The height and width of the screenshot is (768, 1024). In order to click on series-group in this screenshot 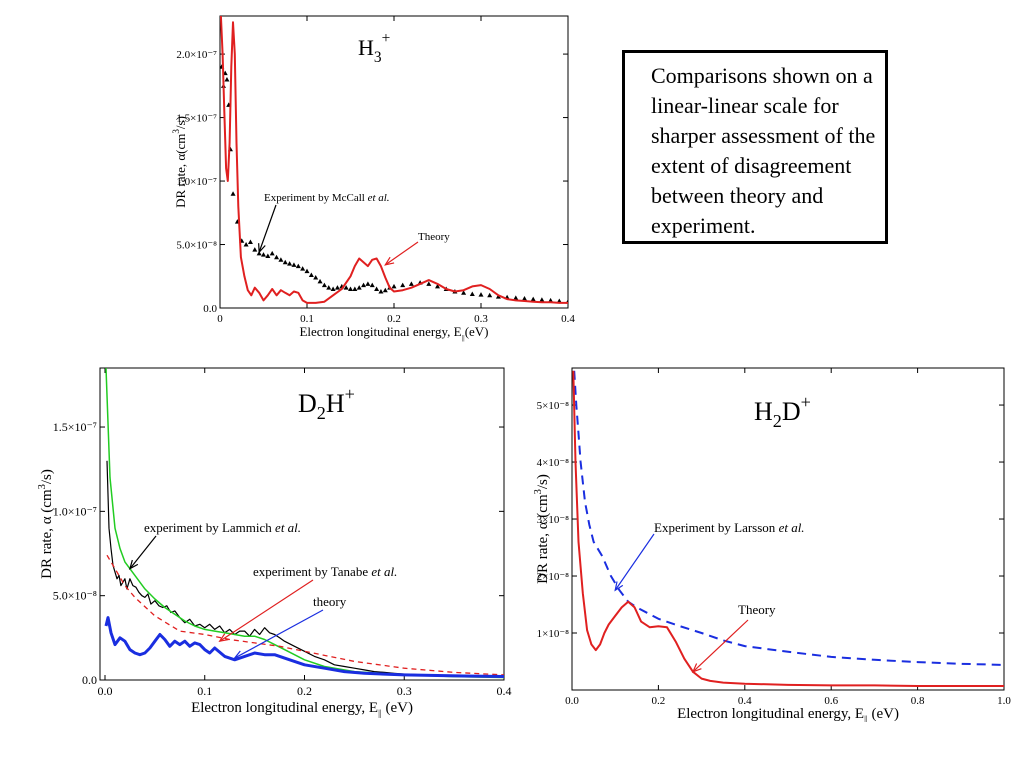, I will do `click(394, 160)`.